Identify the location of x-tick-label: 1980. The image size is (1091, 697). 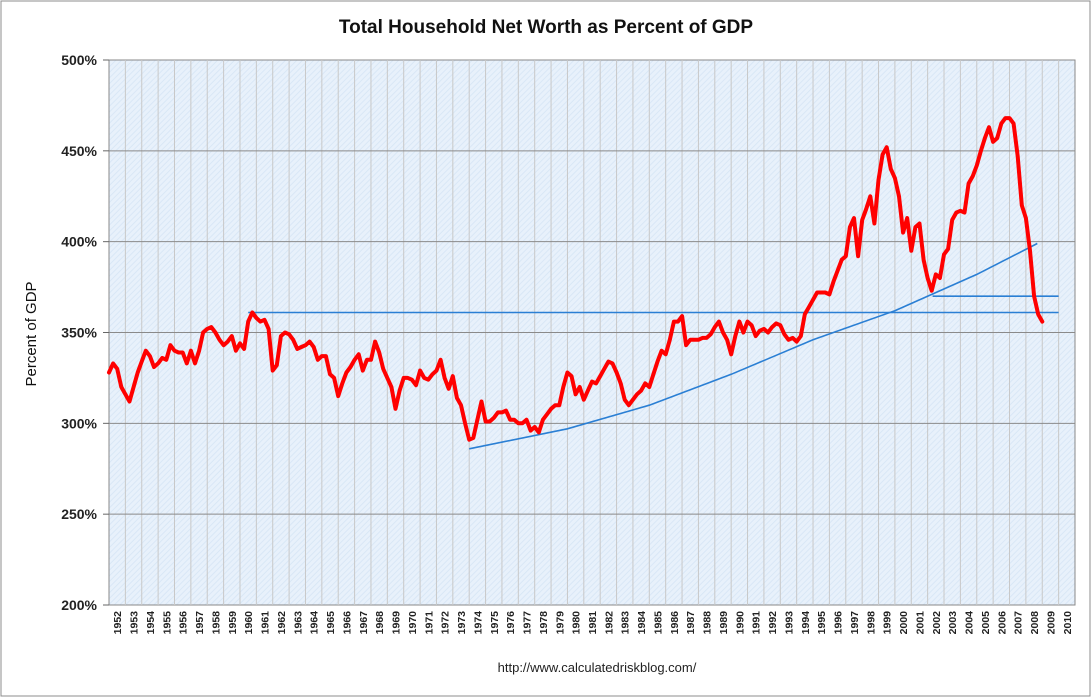
(577, 623).